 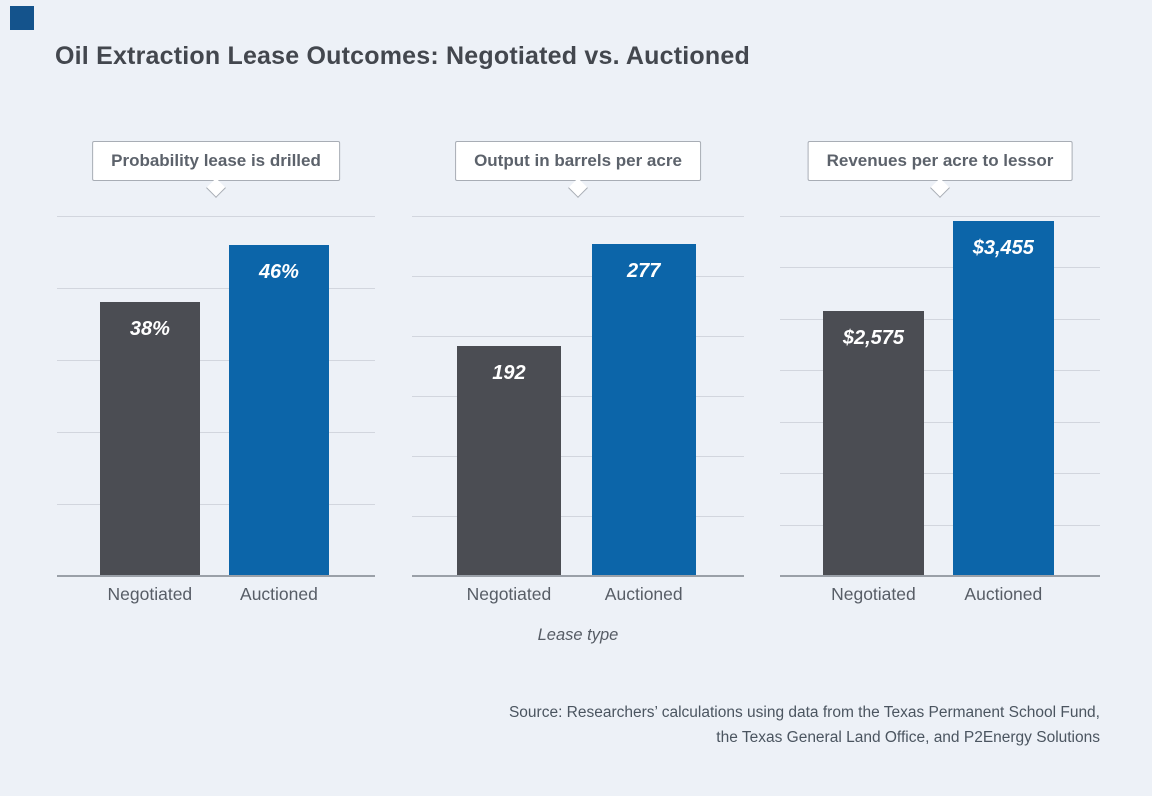 I want to click on bar-auctioned: 46%, so click(x=279, y=410).